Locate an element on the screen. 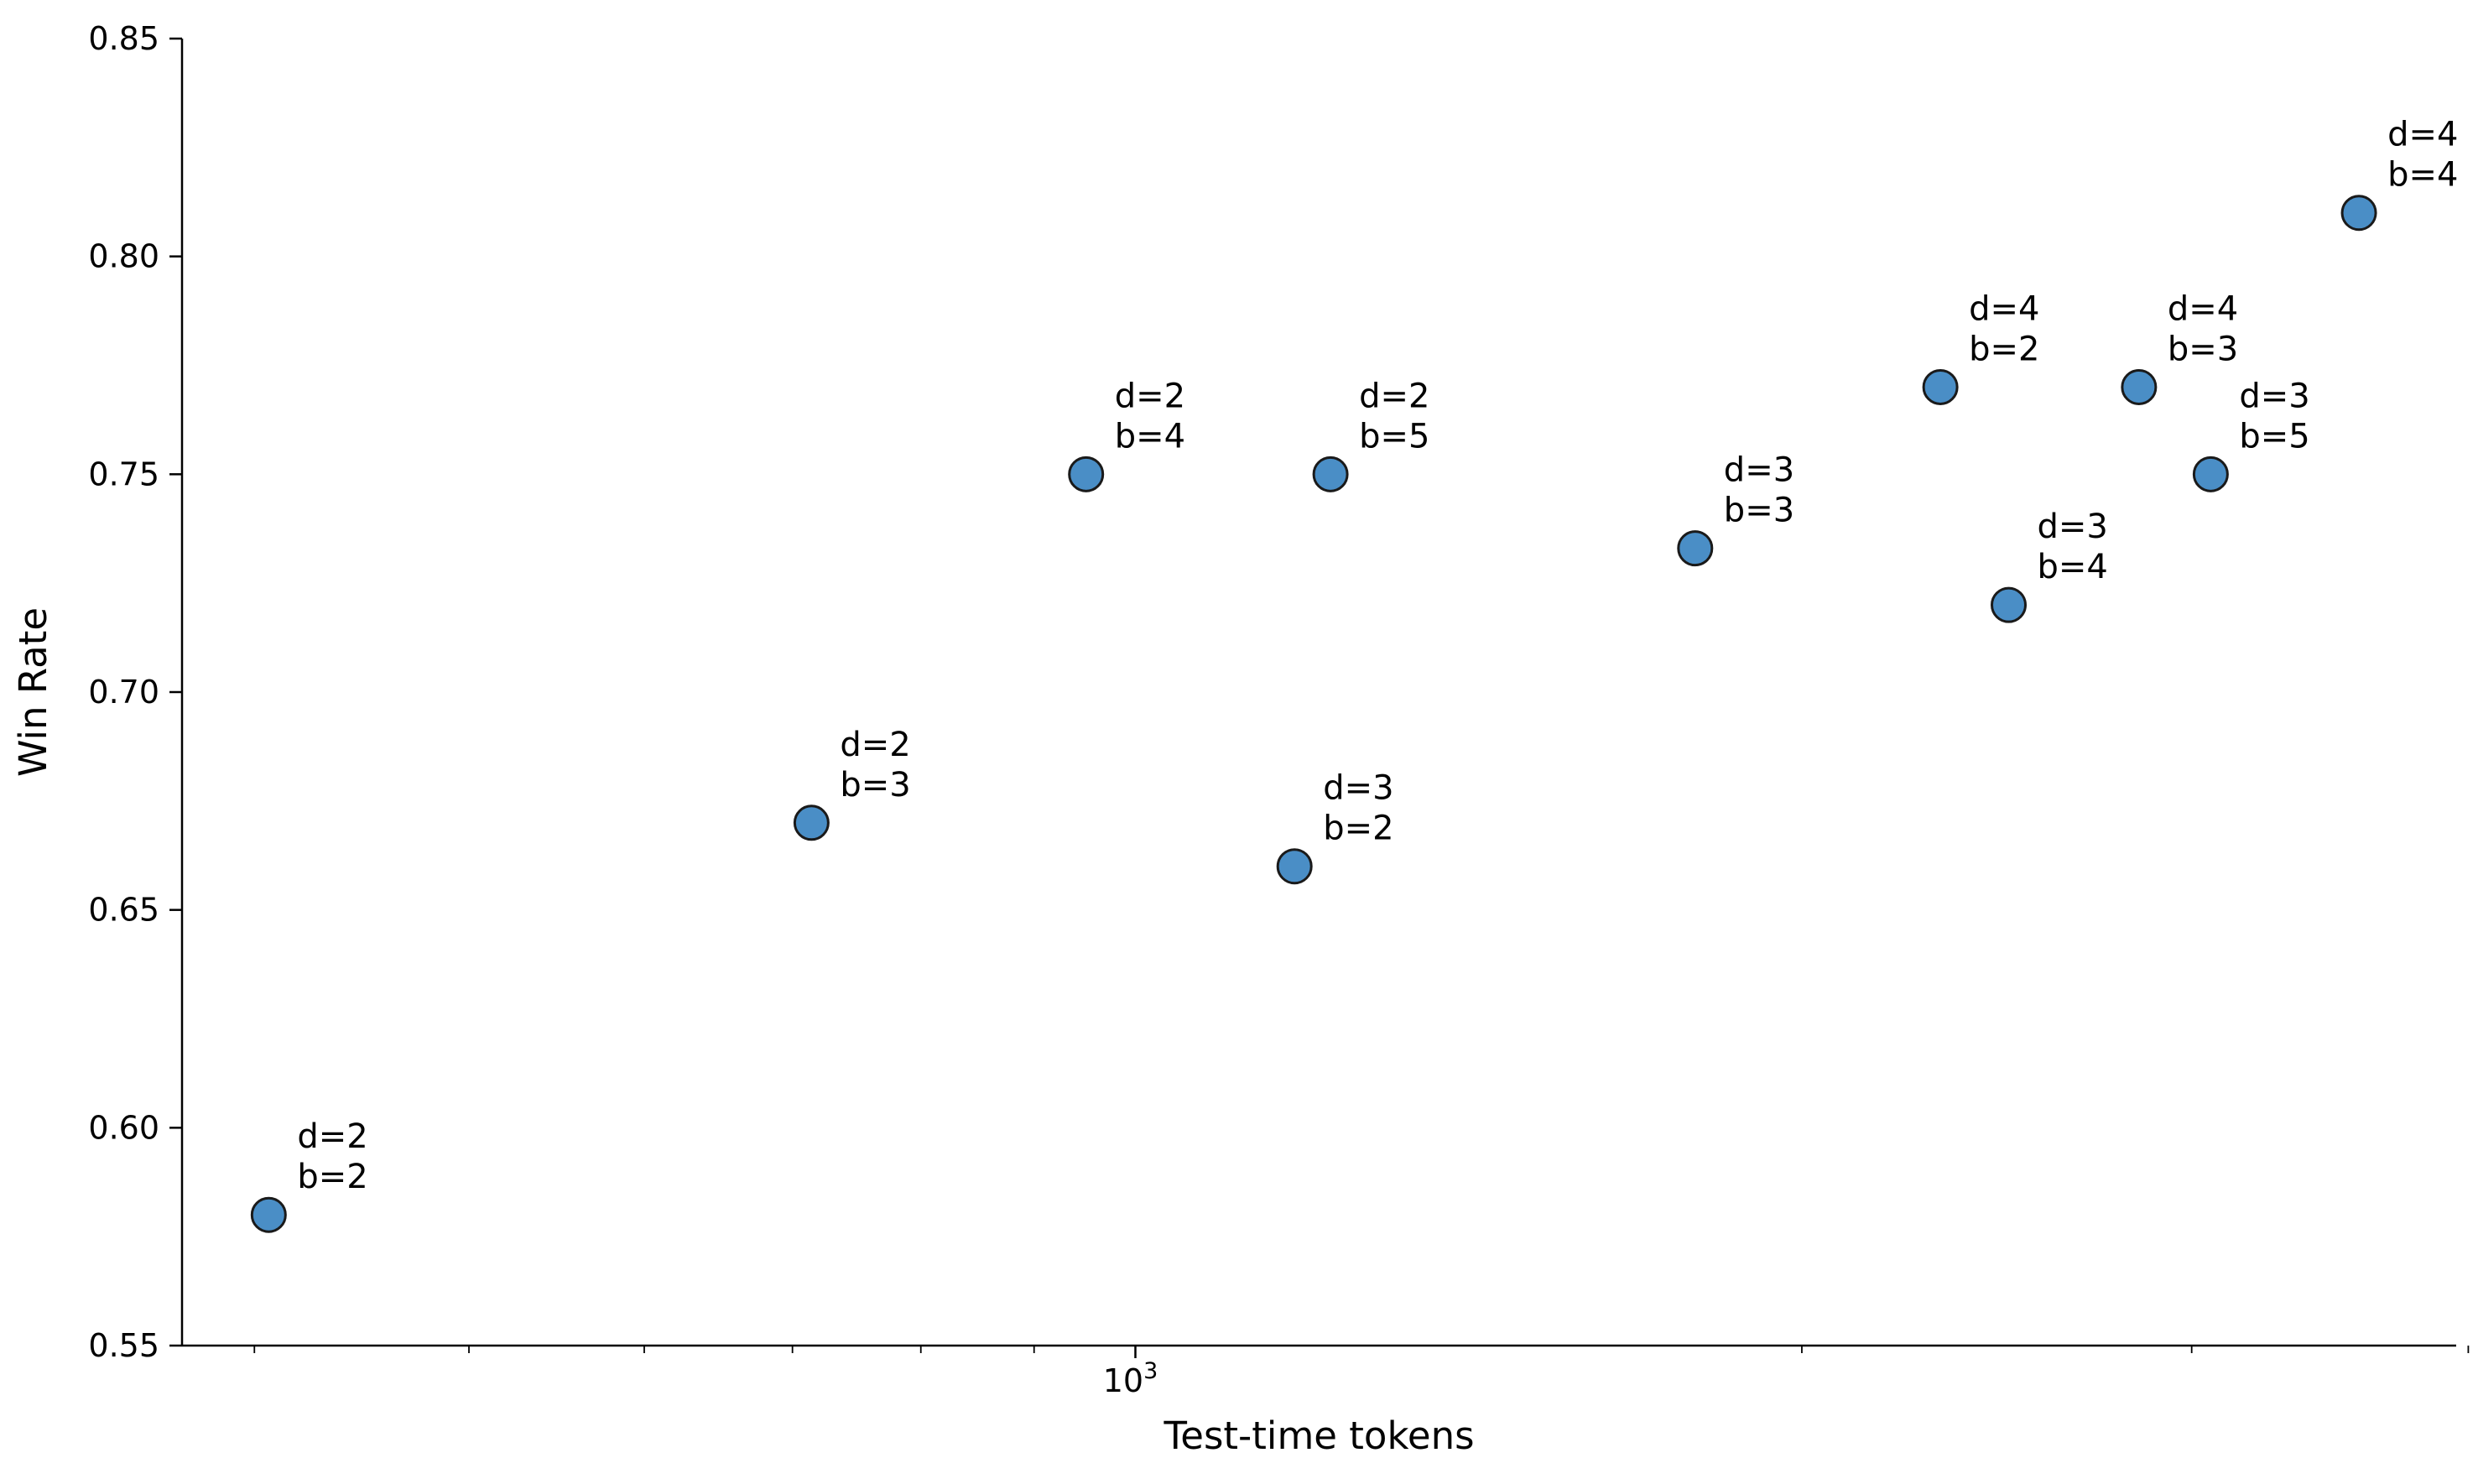  y-tick-label: 0.55 is located at coordinates (123, 1345).